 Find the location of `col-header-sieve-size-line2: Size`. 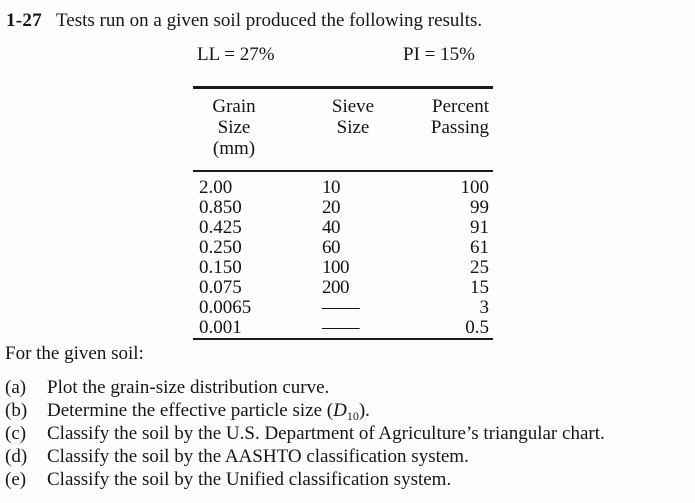

col-header-sieve-size-line2: Size is located at coordinates (353, 127).